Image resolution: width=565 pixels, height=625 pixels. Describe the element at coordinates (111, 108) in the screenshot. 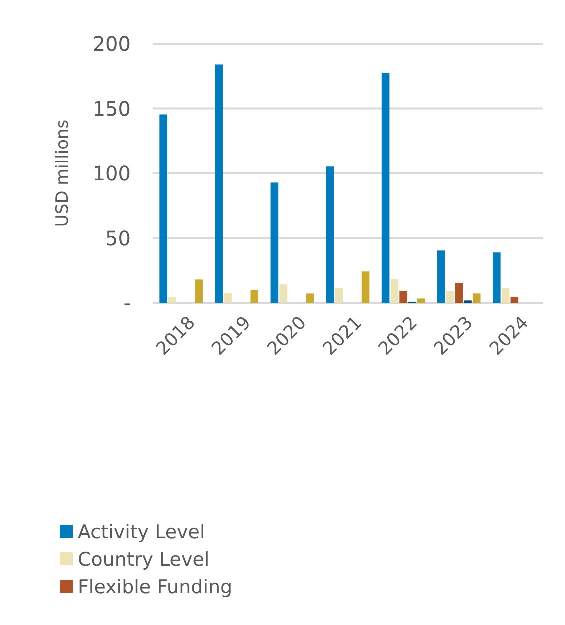

I see `y-tick-label: 150` at that location.